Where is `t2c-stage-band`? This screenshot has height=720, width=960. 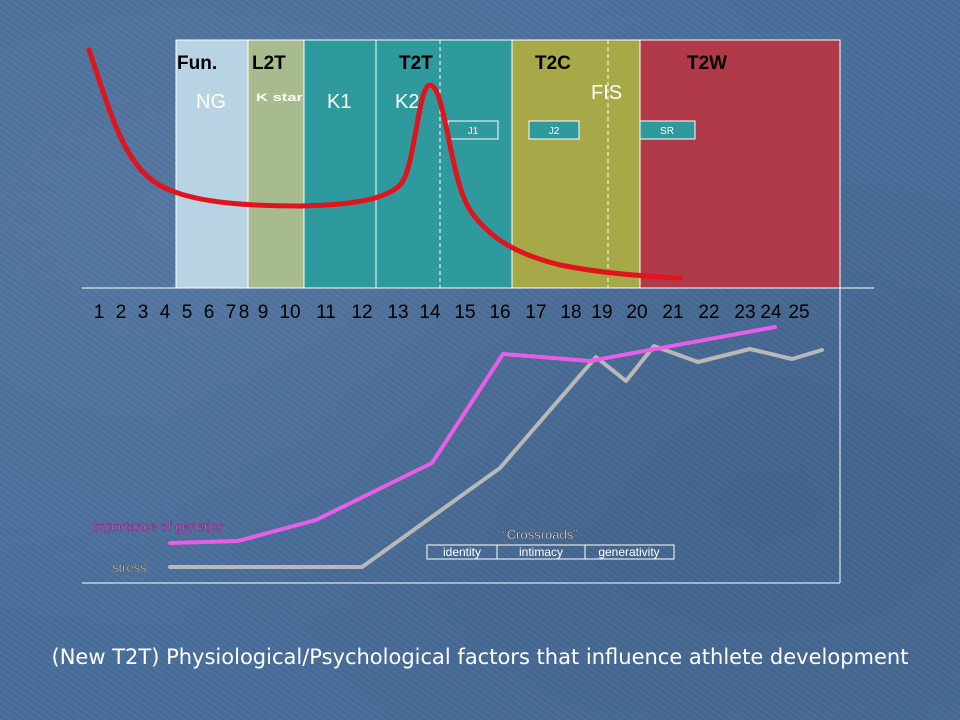
t2c-stage-band is located at coordinates (576, 164).